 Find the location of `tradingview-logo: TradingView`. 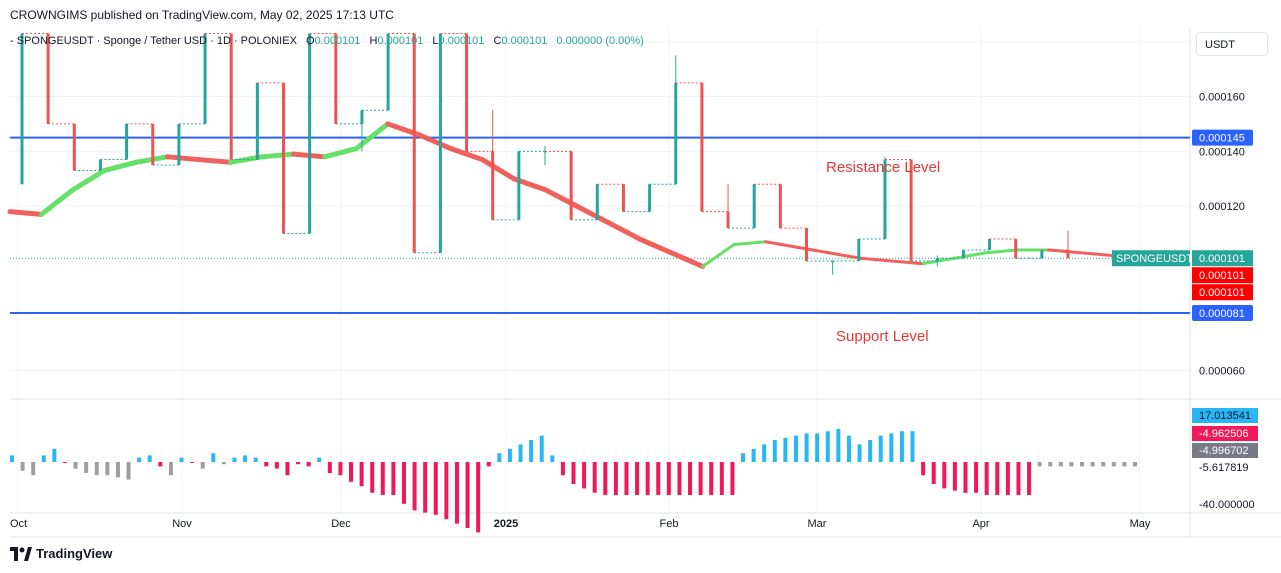

tradingview-logo: TradingView is located at coordinates (61, 553).